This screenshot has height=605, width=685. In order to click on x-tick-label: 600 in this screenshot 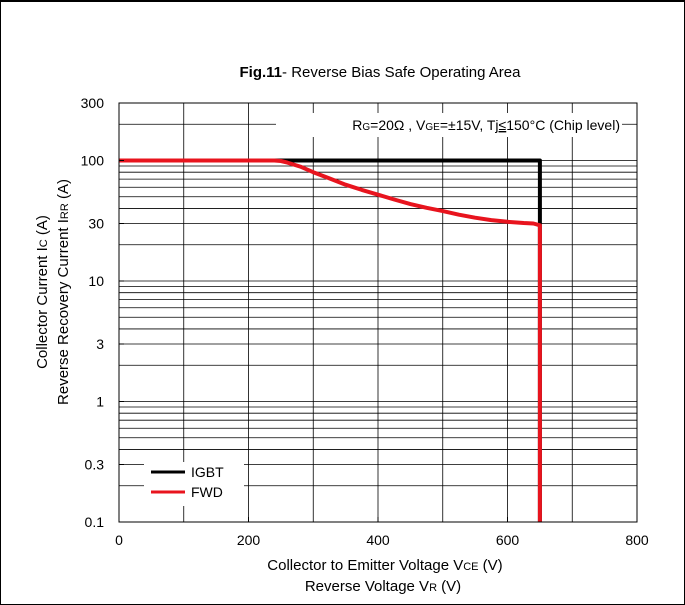, I will do `click(508, 540)`.